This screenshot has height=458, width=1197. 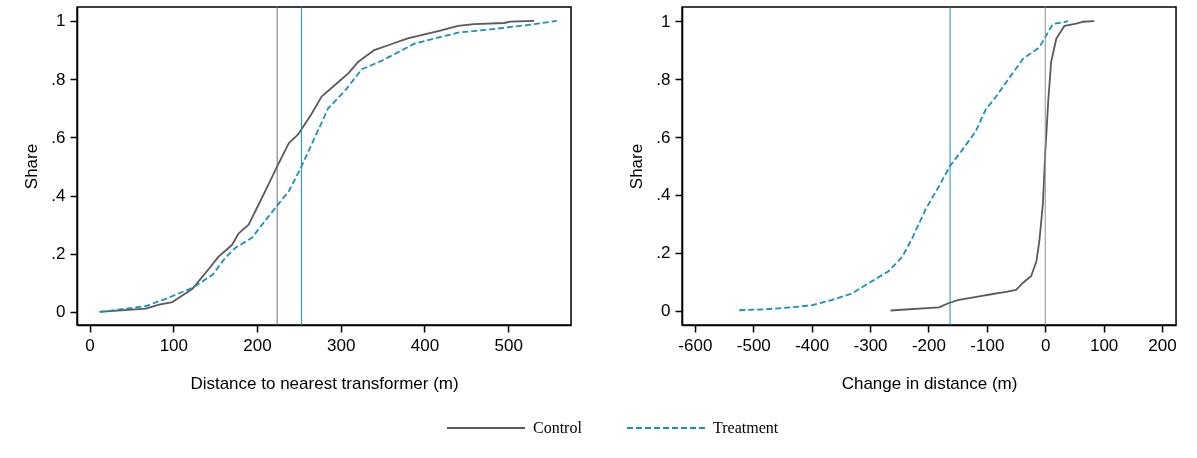 I want to click on x-tick-label: -300, so click(x=870, y=345).